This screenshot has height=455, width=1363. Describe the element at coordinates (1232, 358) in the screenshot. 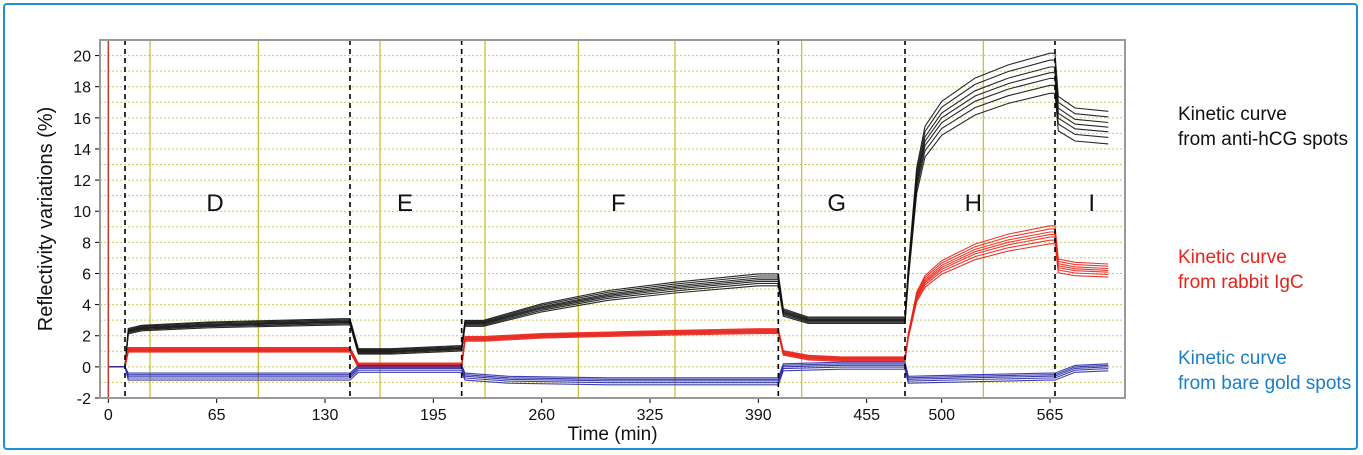

I see `legend-bare-gold-line1: Kinetic curve` at that location.